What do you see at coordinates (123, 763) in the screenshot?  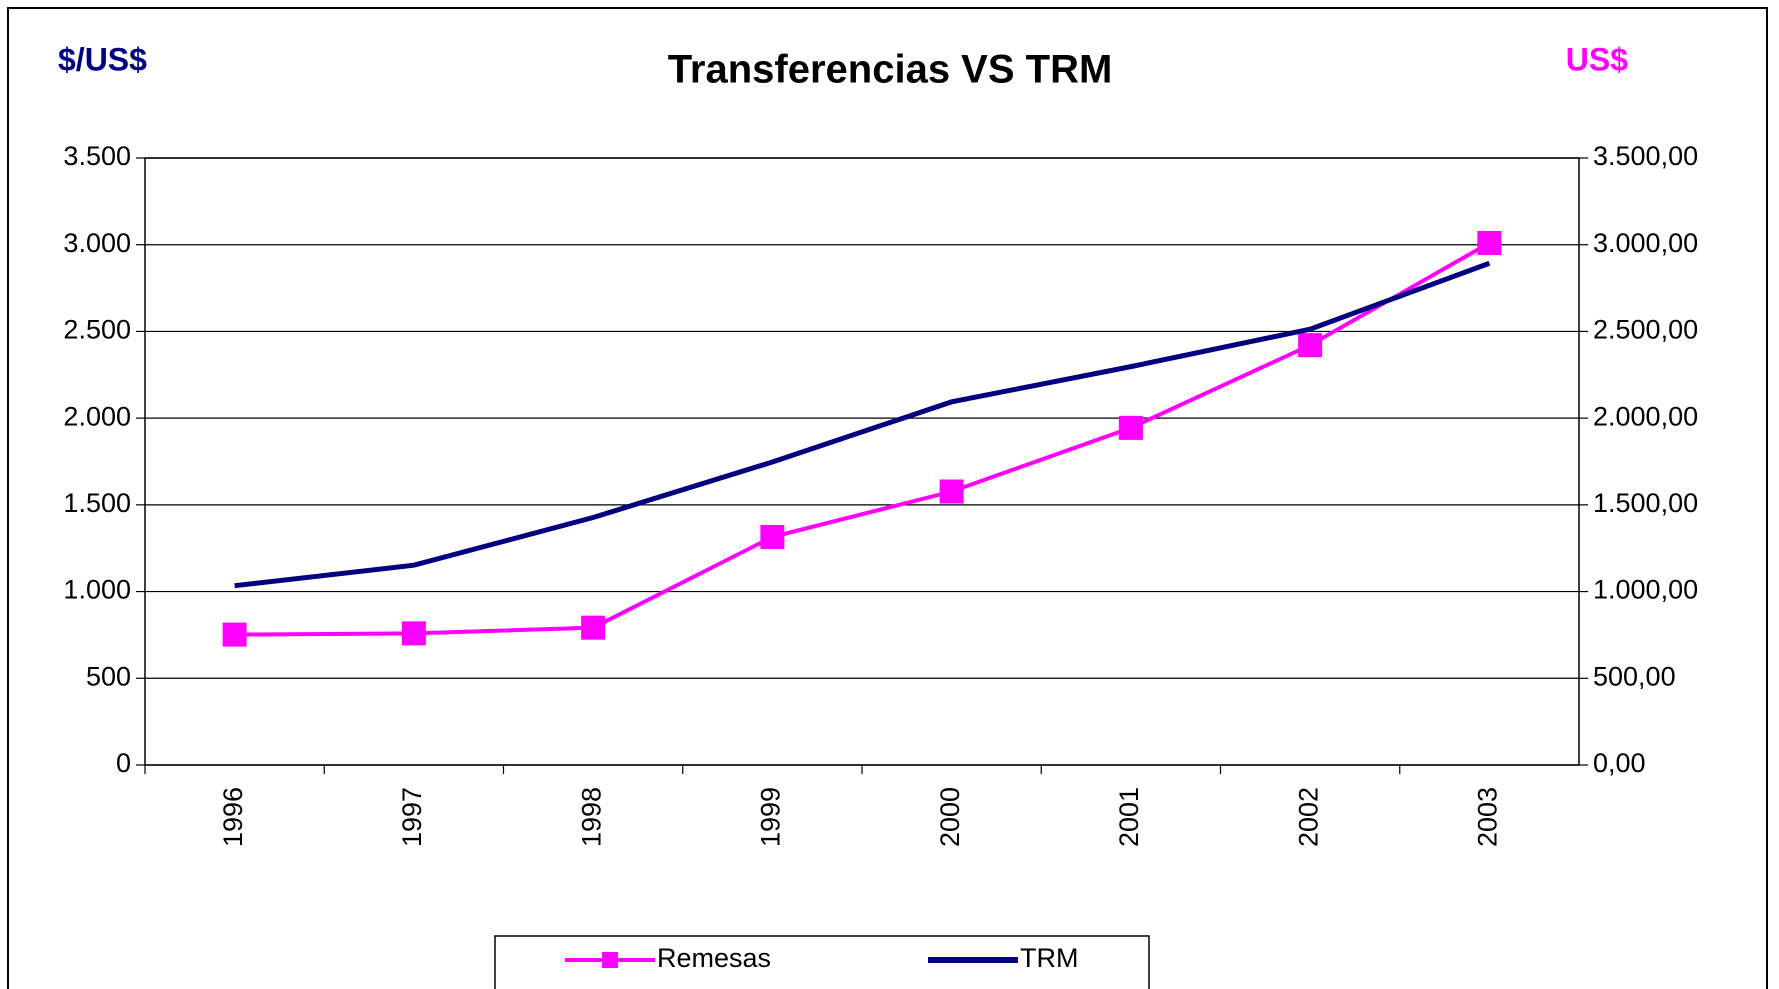 I see `y-tick-label: 0` at bounding box center [123, 763].